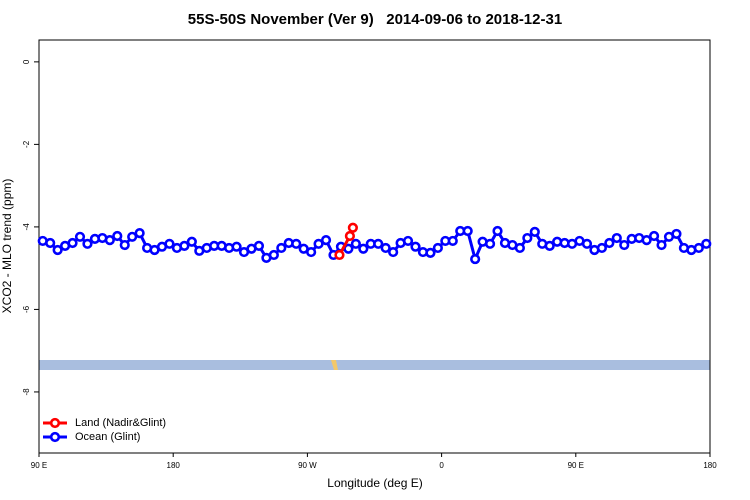 The height and width of the screenshot is (500, 750). Describe the element at coordinates (374, 365) in the screenshot. I see `coverage-strip` at that location.